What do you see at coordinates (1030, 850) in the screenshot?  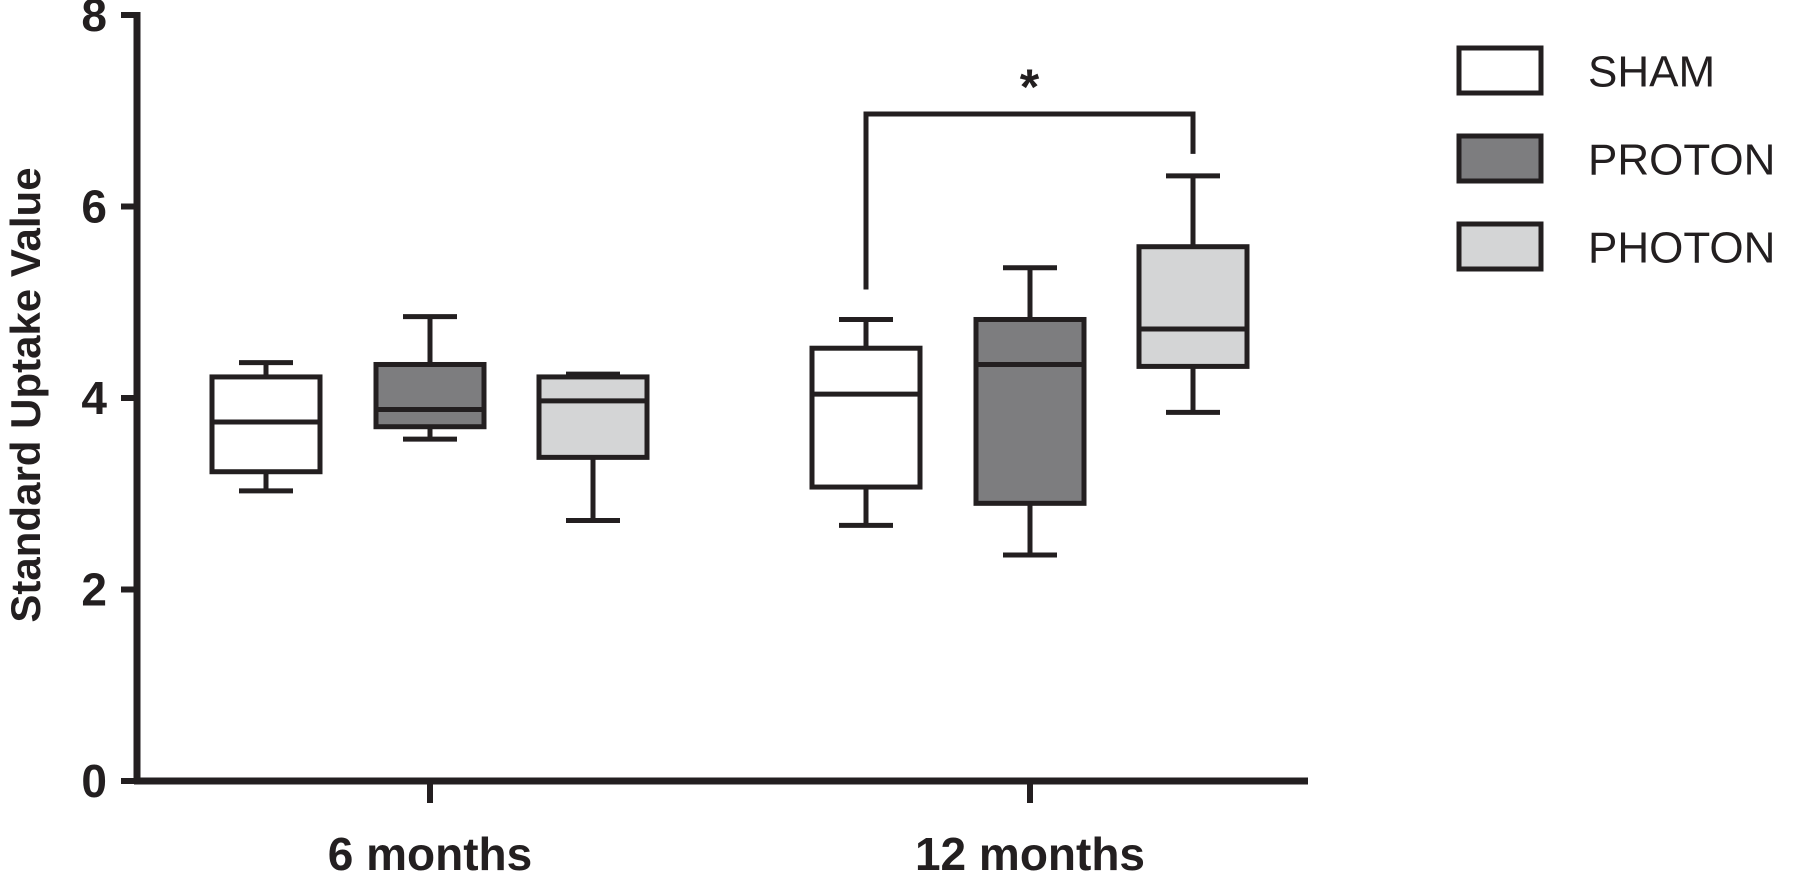 I see `x-category-label: 12 months` at bounding box center [1030, 850].